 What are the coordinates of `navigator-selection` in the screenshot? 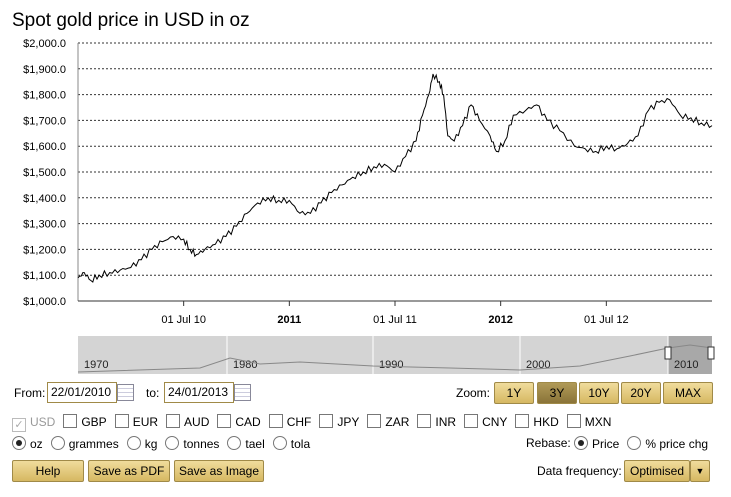 It's located at (690, 355).